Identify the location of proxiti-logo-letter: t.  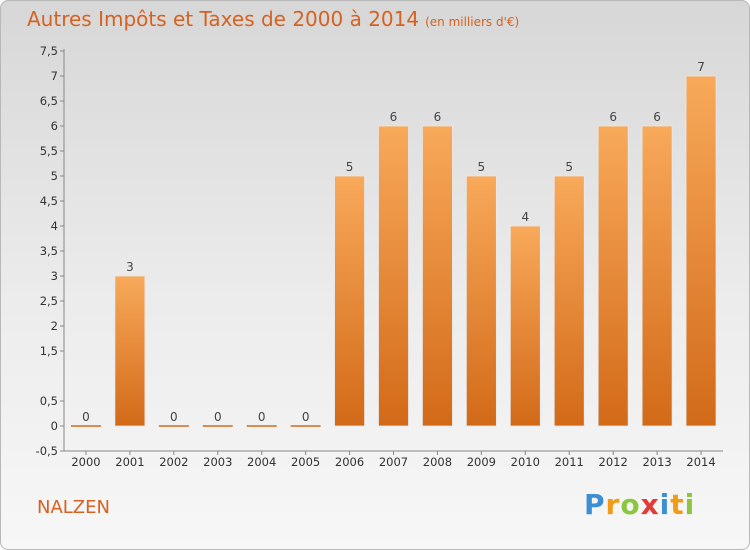
(677, 504).